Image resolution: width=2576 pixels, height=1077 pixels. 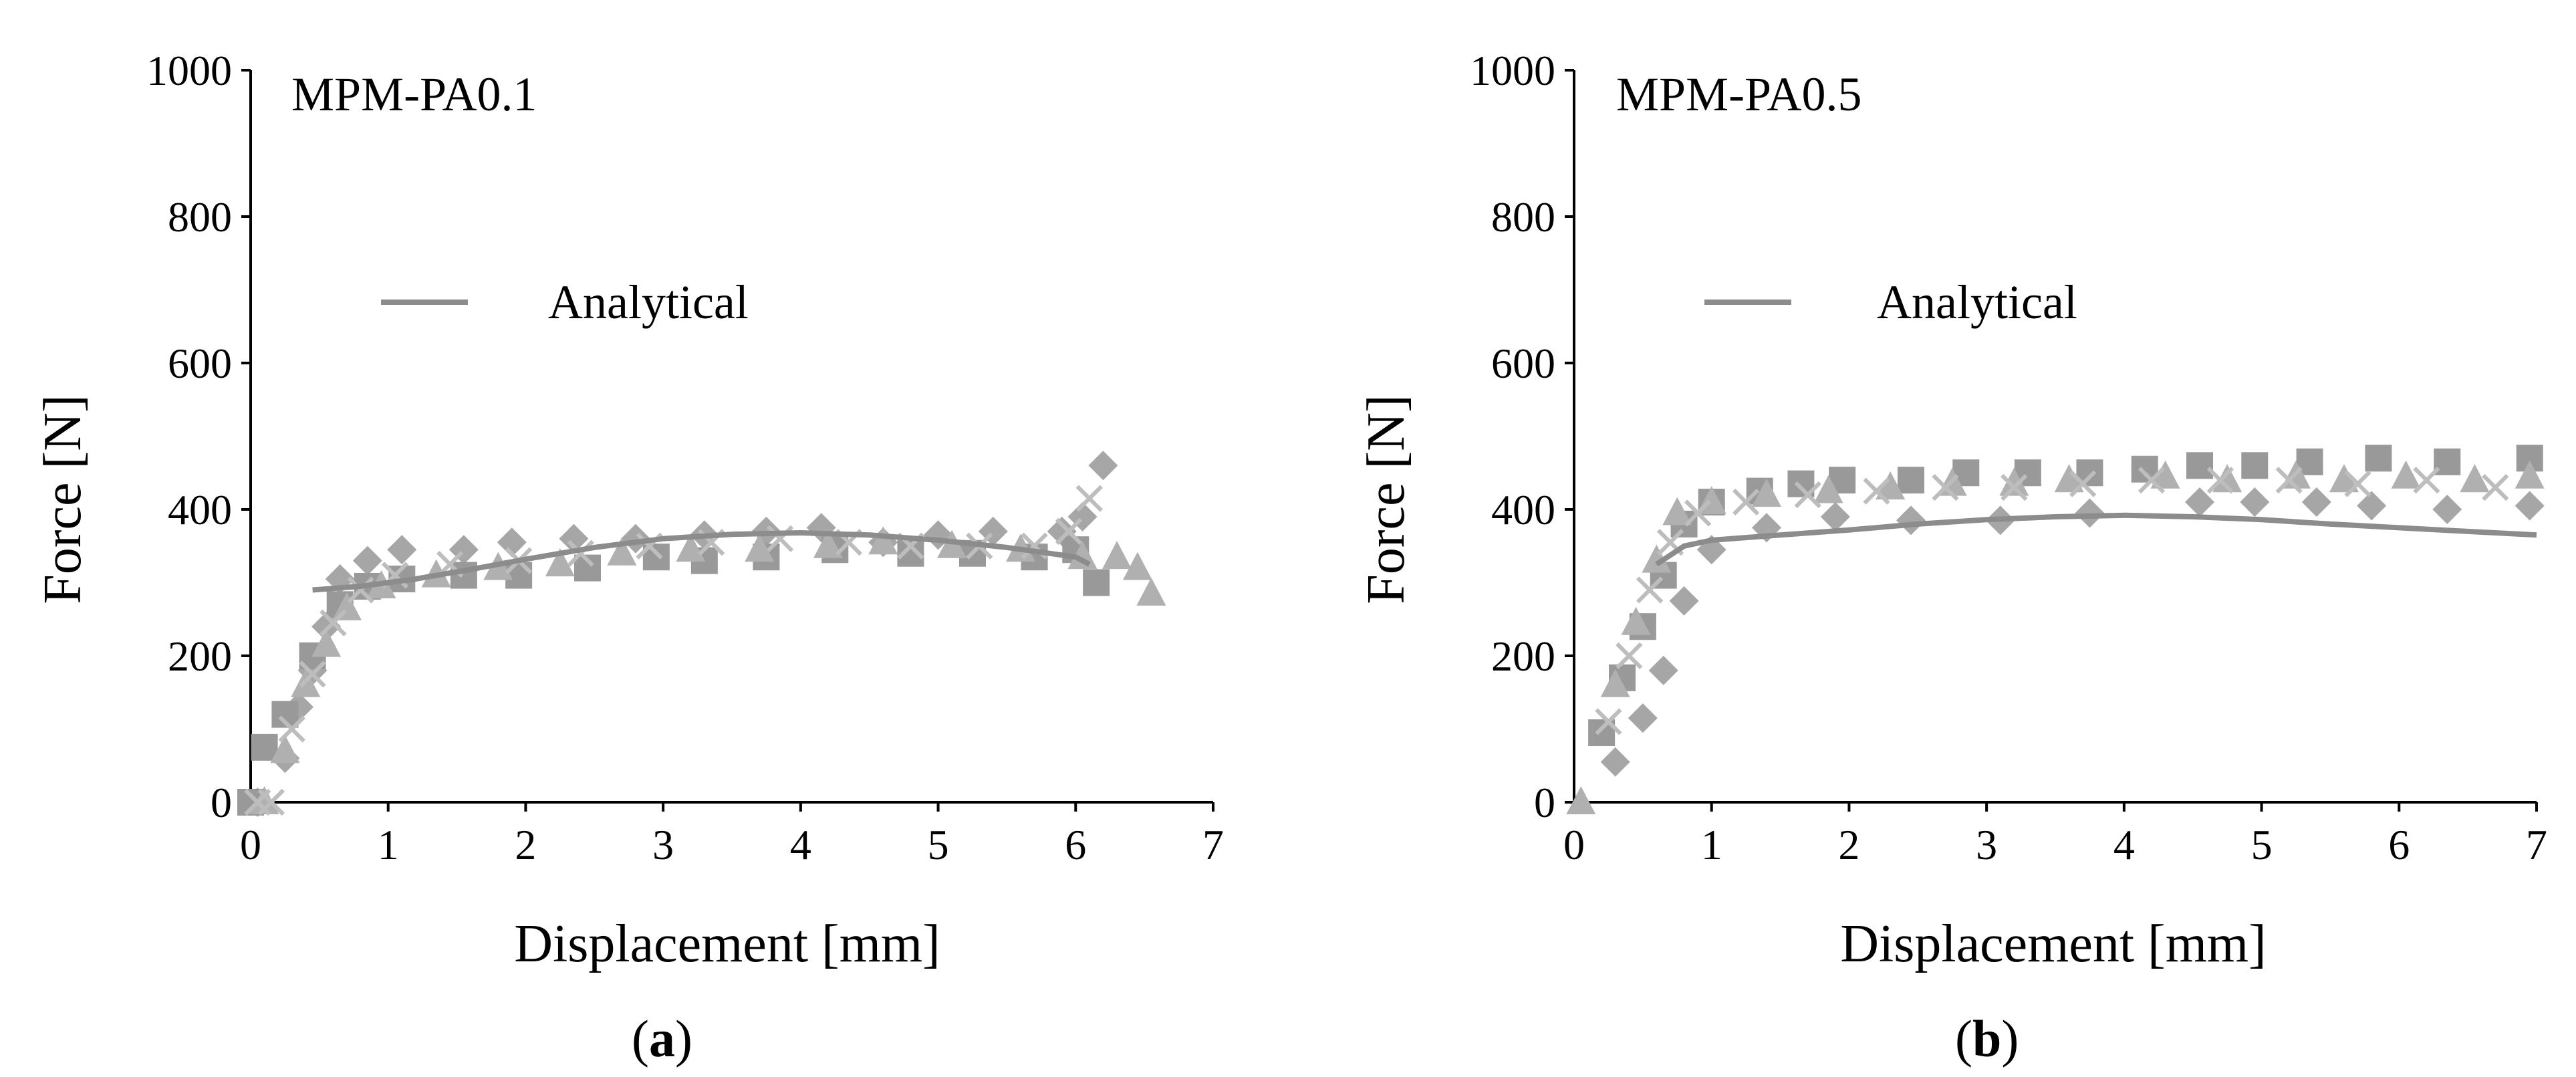 What do you see at coordinates (1986, 845) in the screenshot?
I see `x-tick-label: 3` at bounding box center [1986, 845].